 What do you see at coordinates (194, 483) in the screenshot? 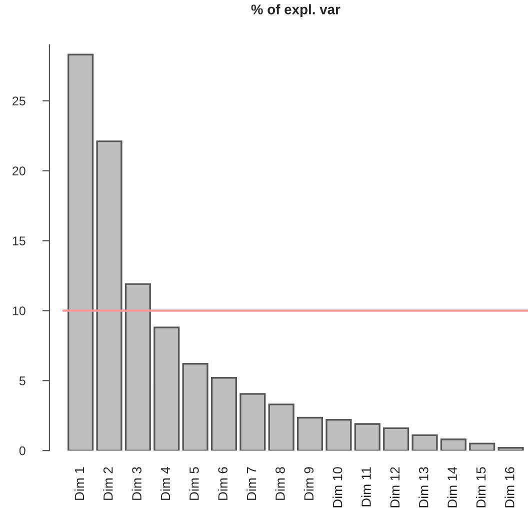
I see `x-tick-label: Dim 5` at bounding box center [194, 483].